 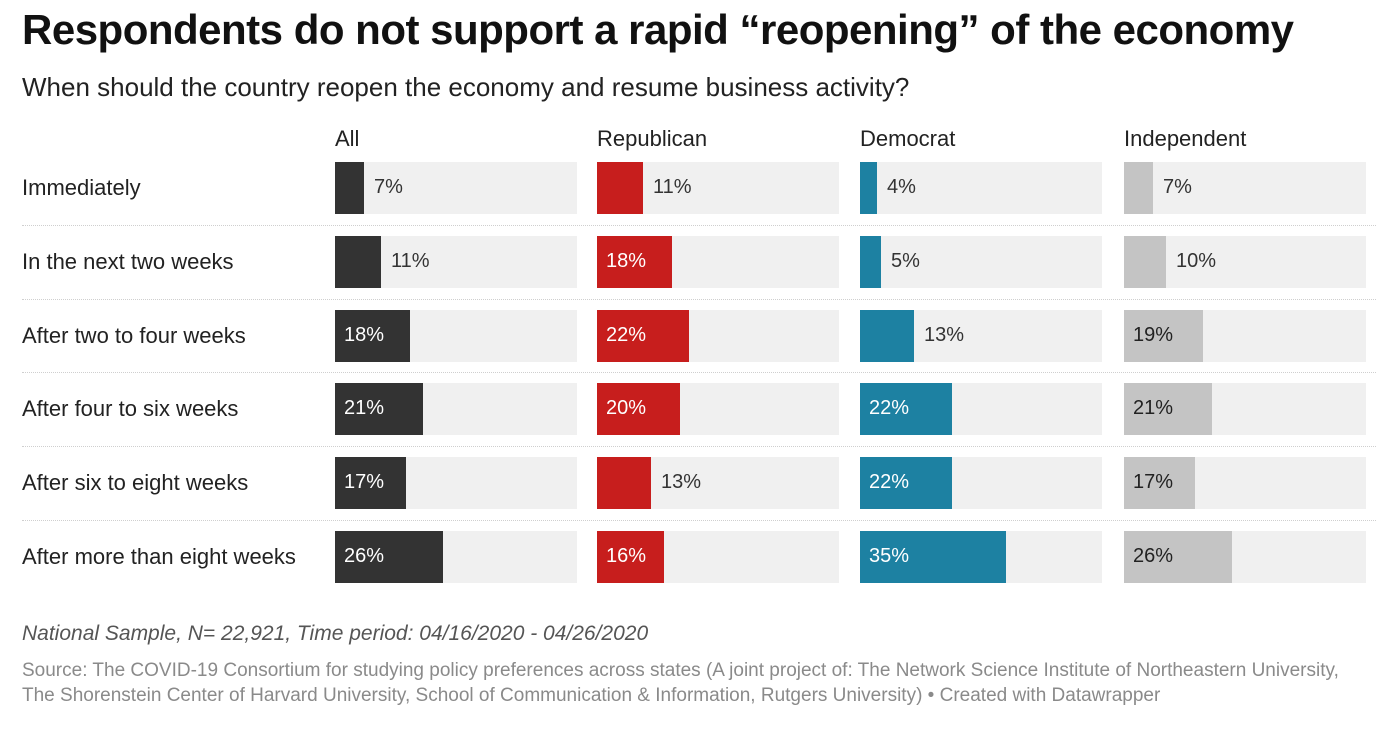 What do you see at coordinates (889, 556) in the screenshot?
I see `bar-value-label: 35%` at bounding box center [889, 556].